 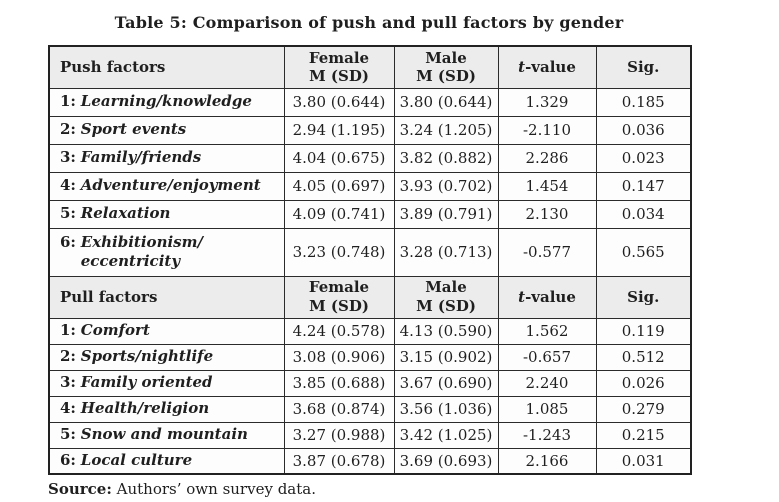 I want to click on sig-value-cell: 0.034, so click(x=643, y=214).